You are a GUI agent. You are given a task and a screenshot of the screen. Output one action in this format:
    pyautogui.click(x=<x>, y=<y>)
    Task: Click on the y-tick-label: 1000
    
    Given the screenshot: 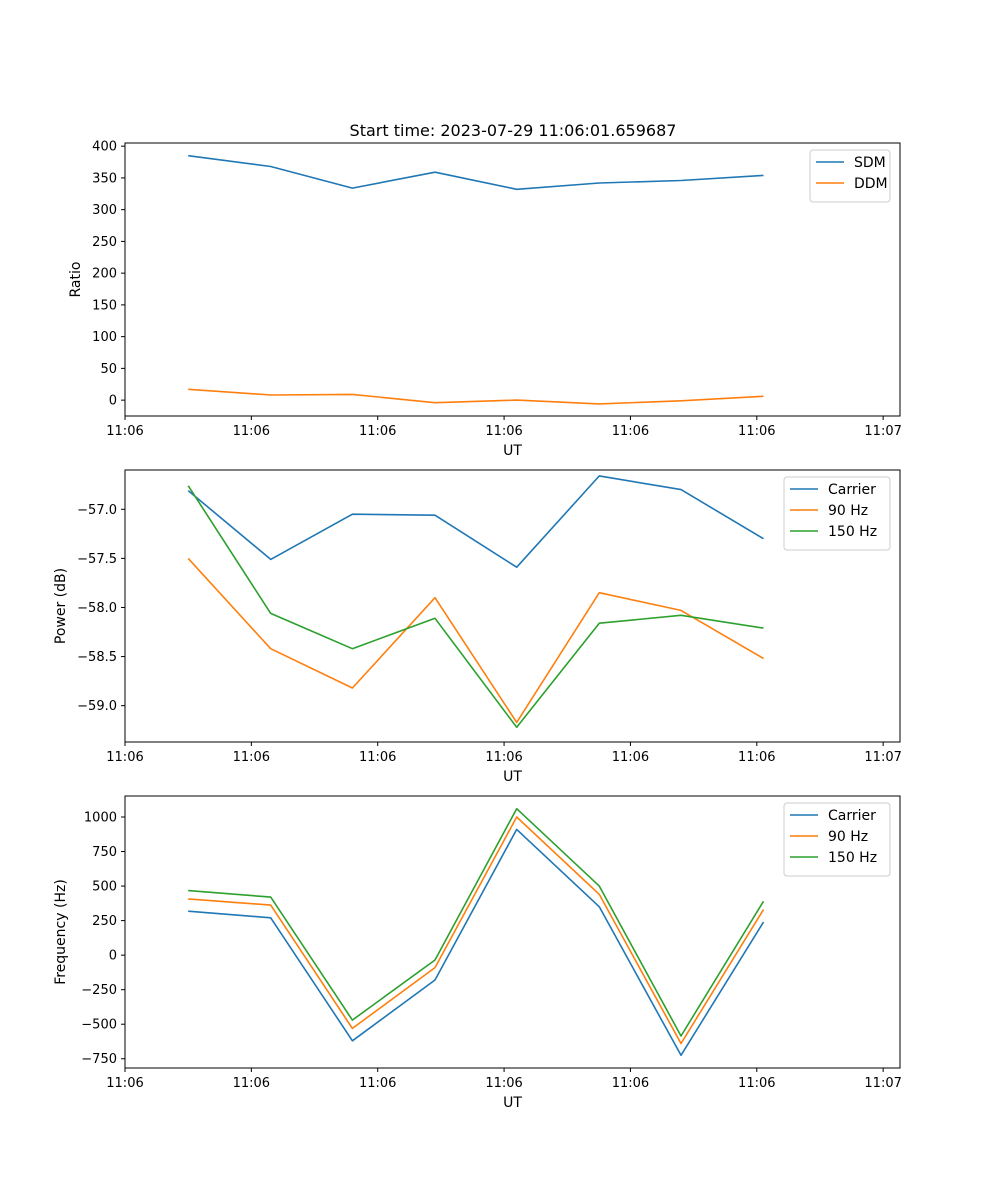 What is the action you would take?
    pyautogui.click(x=100, y=817)
    